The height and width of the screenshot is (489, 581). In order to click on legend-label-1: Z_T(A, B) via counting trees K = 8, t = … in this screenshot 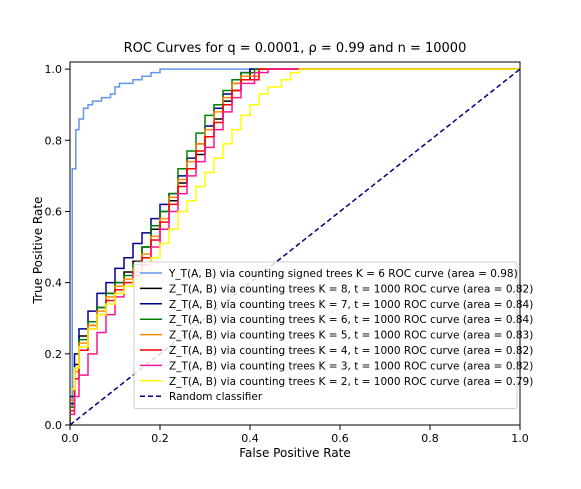, I will do `click(351, 289)`.